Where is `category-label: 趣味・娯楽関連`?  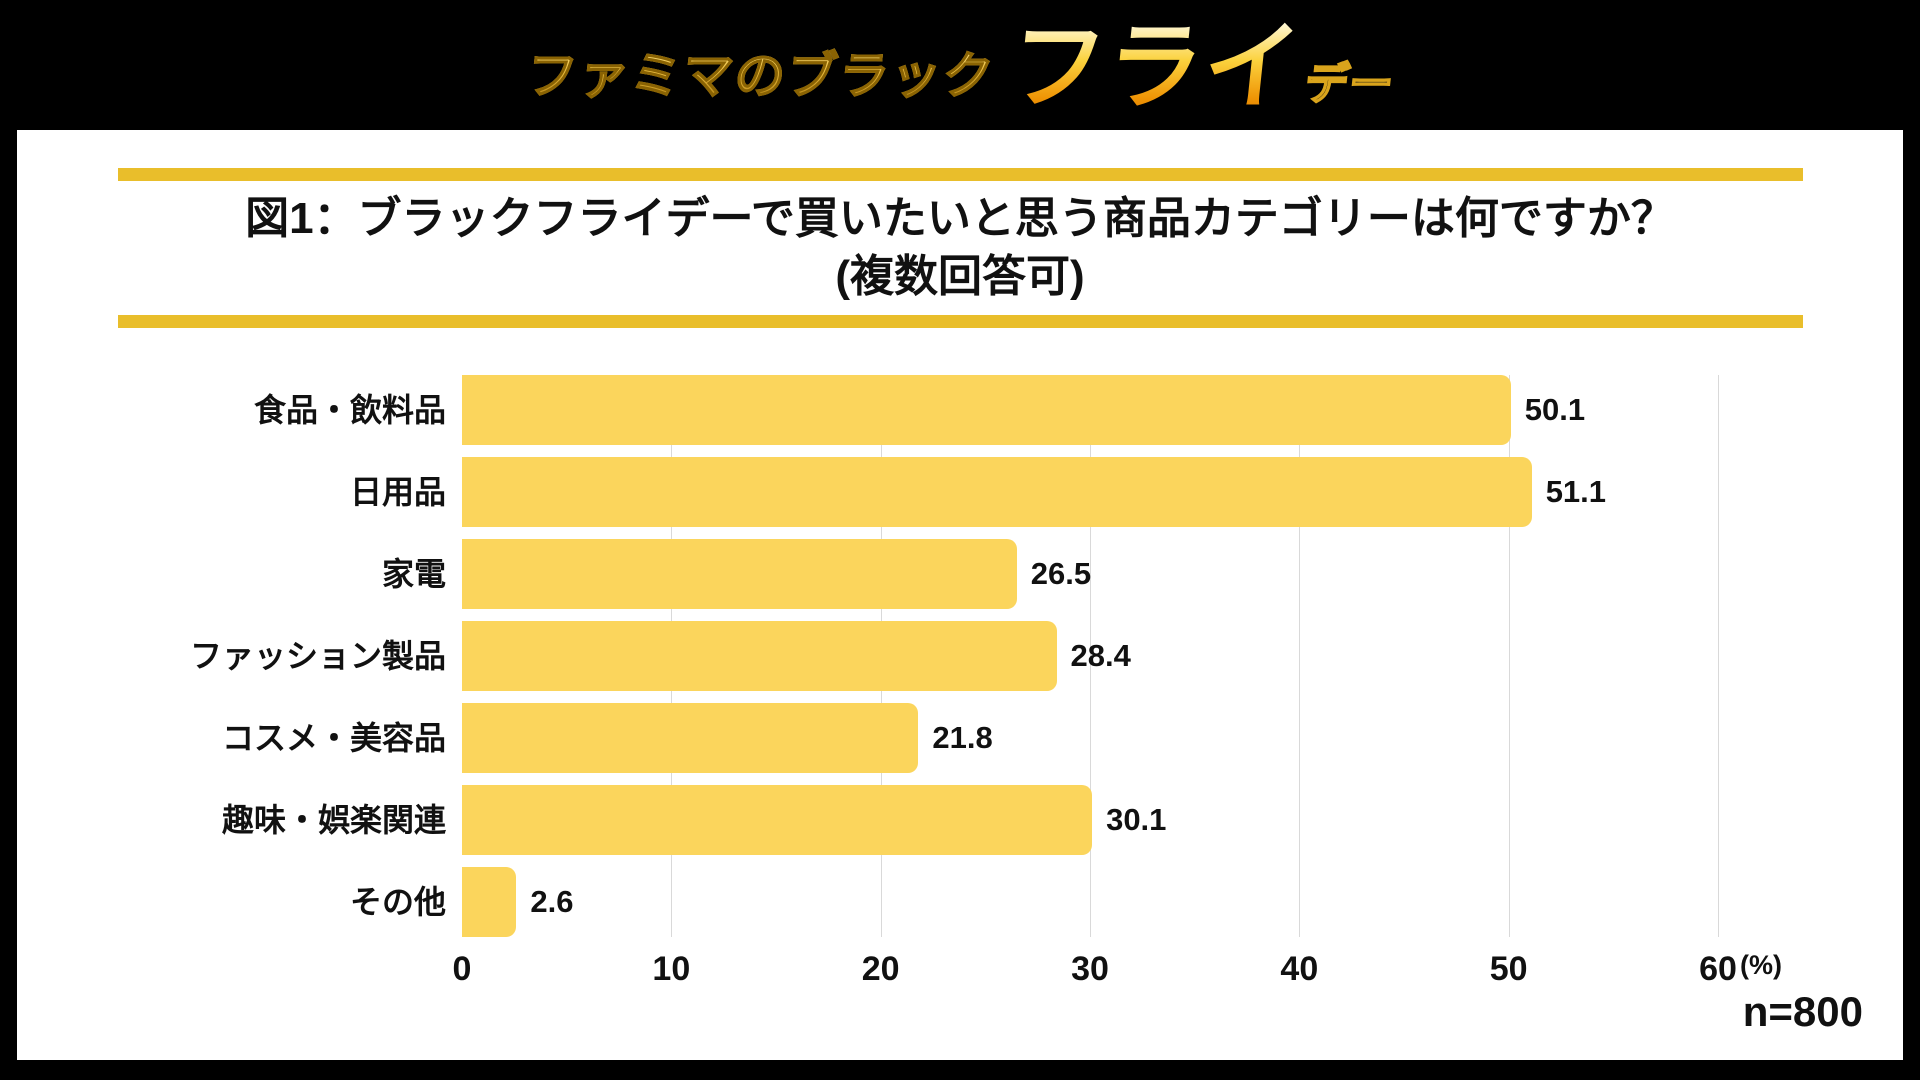 category-label: 趣味・娯楽関連 is located at coordinates (333, 820).